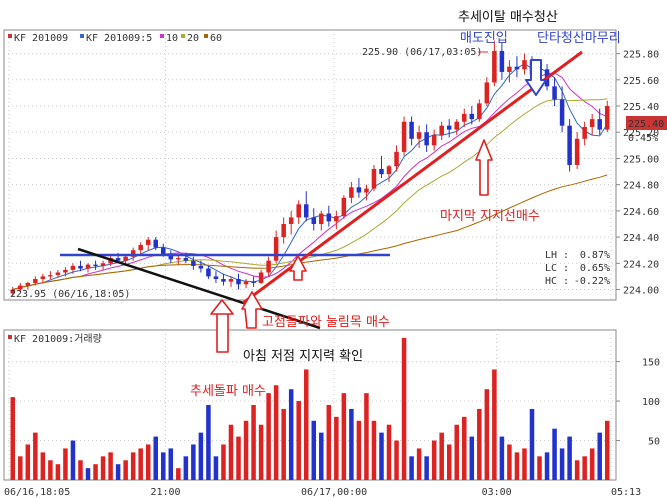  Describe the element at coordinates (626, 492) in the screenshot. I see `time-tick-label: 05:13` at that location.